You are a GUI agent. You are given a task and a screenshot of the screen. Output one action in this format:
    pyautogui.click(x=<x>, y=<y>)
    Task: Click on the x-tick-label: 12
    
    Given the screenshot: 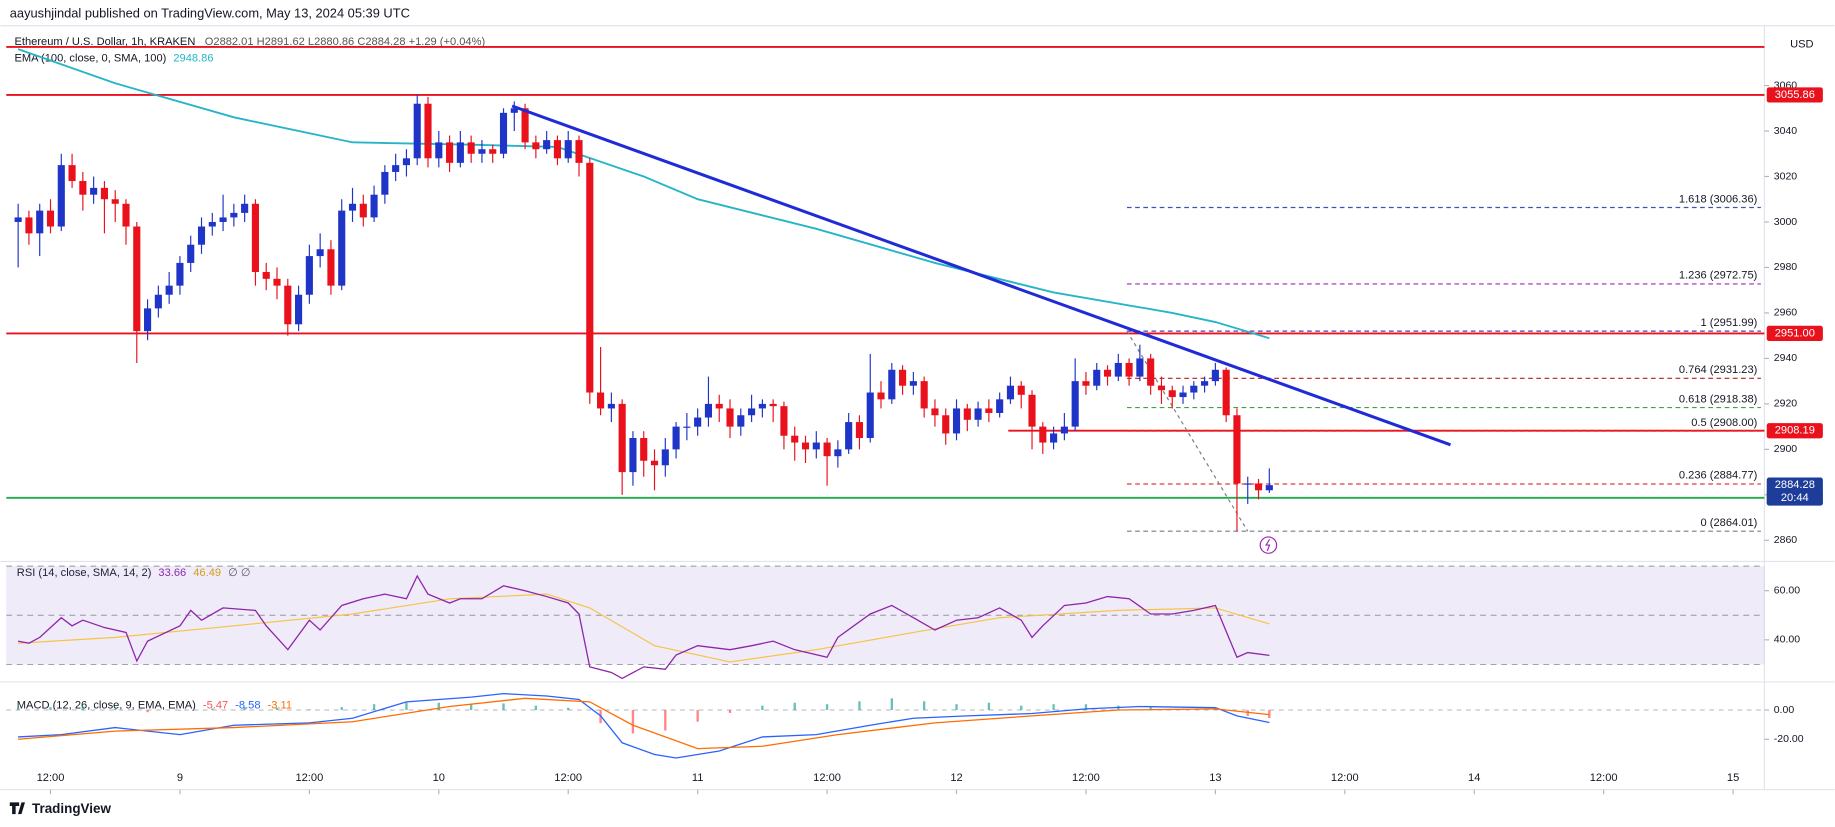 What is the action you would take?
    pyautogui.click(x=956, y=778)
    